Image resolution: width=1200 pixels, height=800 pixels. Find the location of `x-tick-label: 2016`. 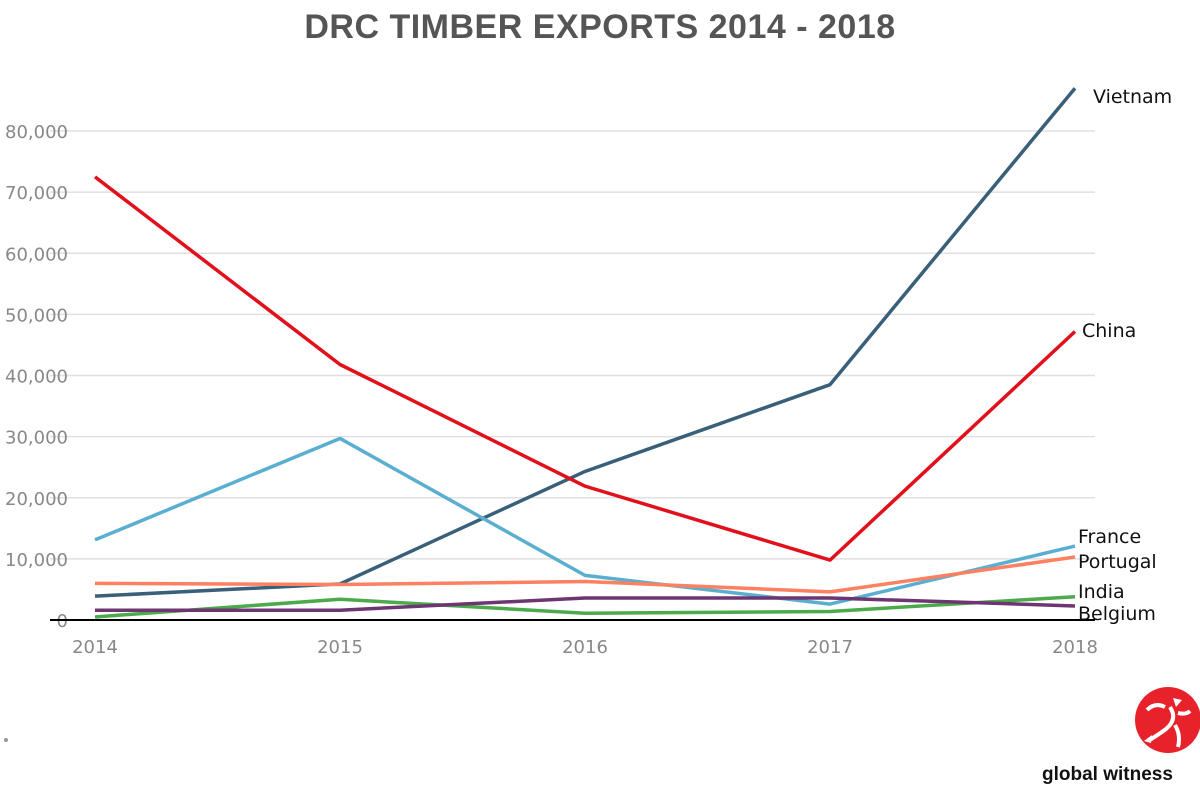

x-tick-label: 2016 is located at coordinates (585, 647).